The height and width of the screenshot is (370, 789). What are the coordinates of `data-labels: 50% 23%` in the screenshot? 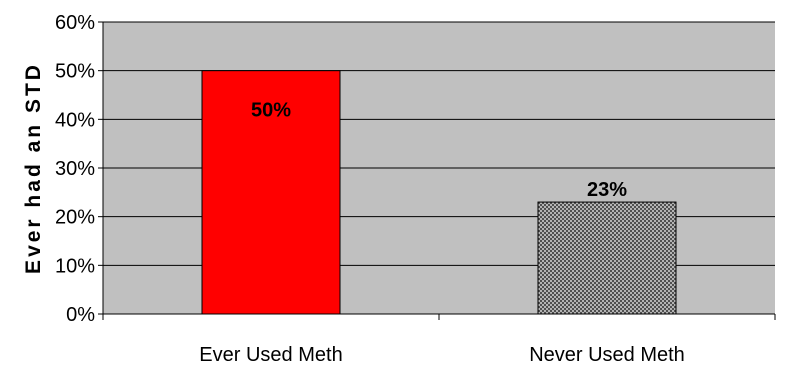 It's located at (439, 150).